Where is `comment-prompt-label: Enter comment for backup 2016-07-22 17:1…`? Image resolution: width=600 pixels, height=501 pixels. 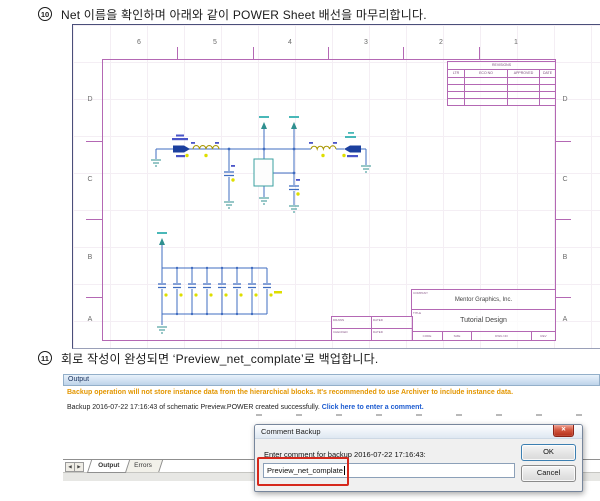
comment-prompt-label: Enter comment for backup 2016-07-22 17:1… is located at coordinates (345, 454).